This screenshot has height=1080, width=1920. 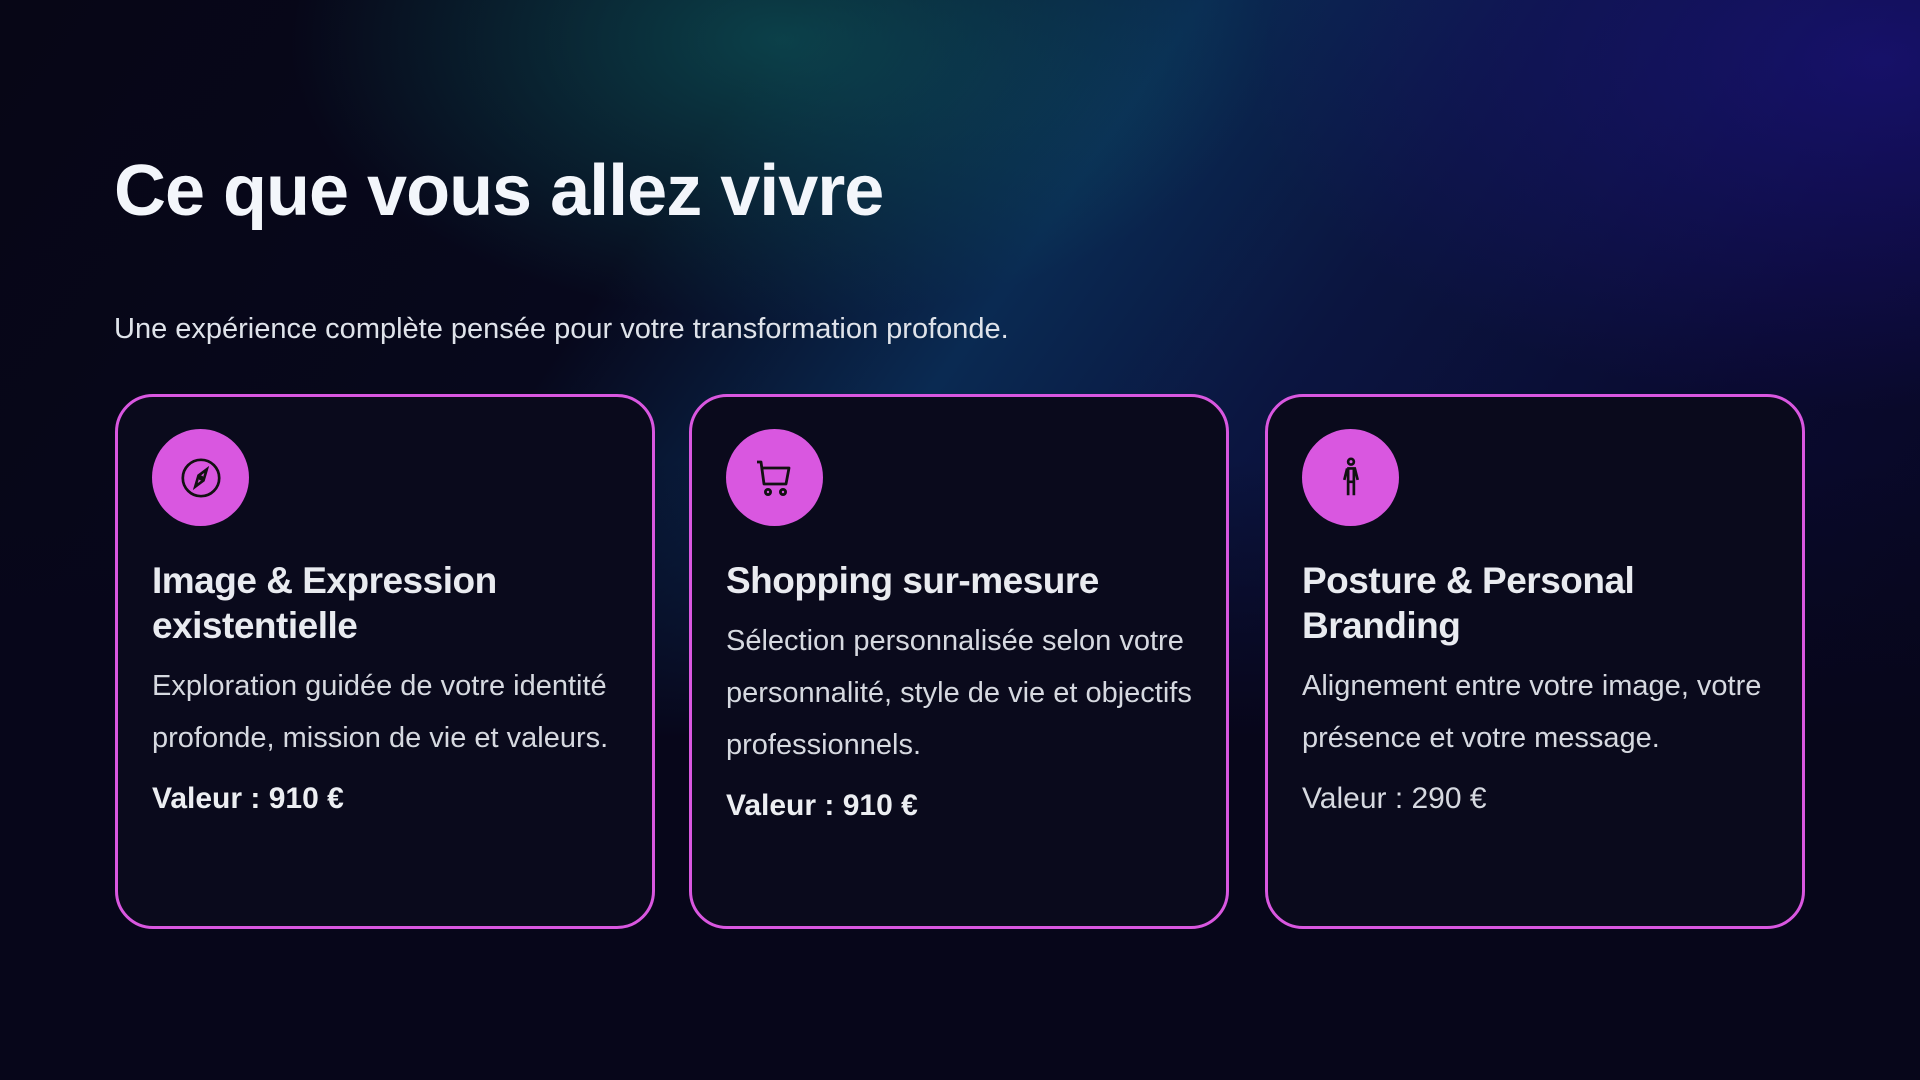 I want to click on person-icon, so click(x=1350, y=477).